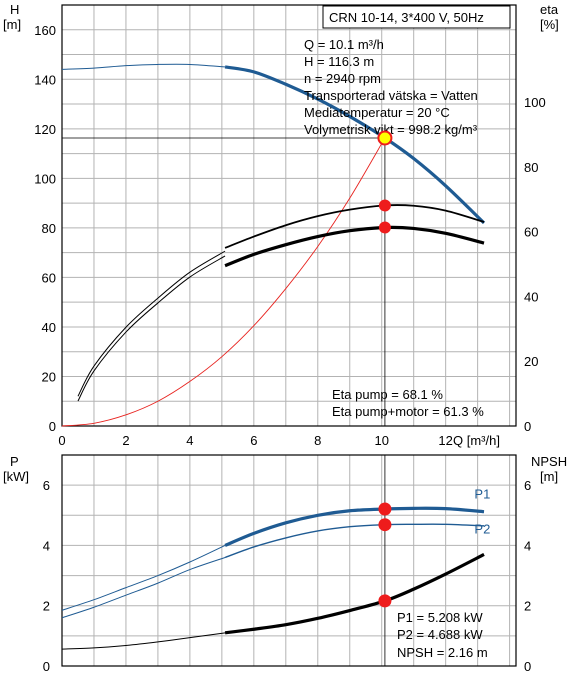 The image size is (585, 684). What do you see at coordinates (342, 78) in the screenshot?
I see `info-speed: n = 2940 rpm` at bounding box center [342, 78].